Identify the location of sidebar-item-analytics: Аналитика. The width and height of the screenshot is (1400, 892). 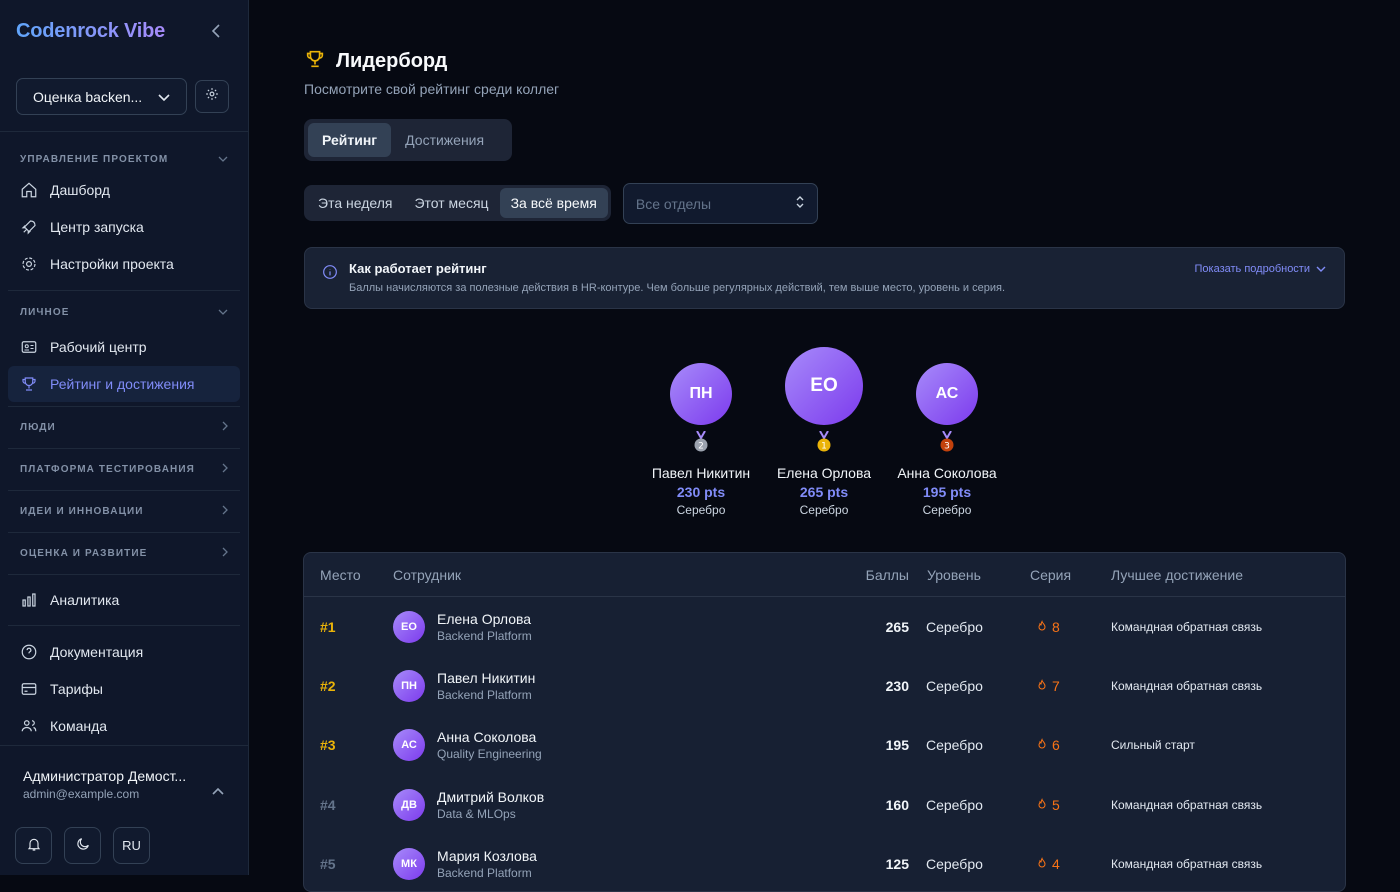
(124, 600).